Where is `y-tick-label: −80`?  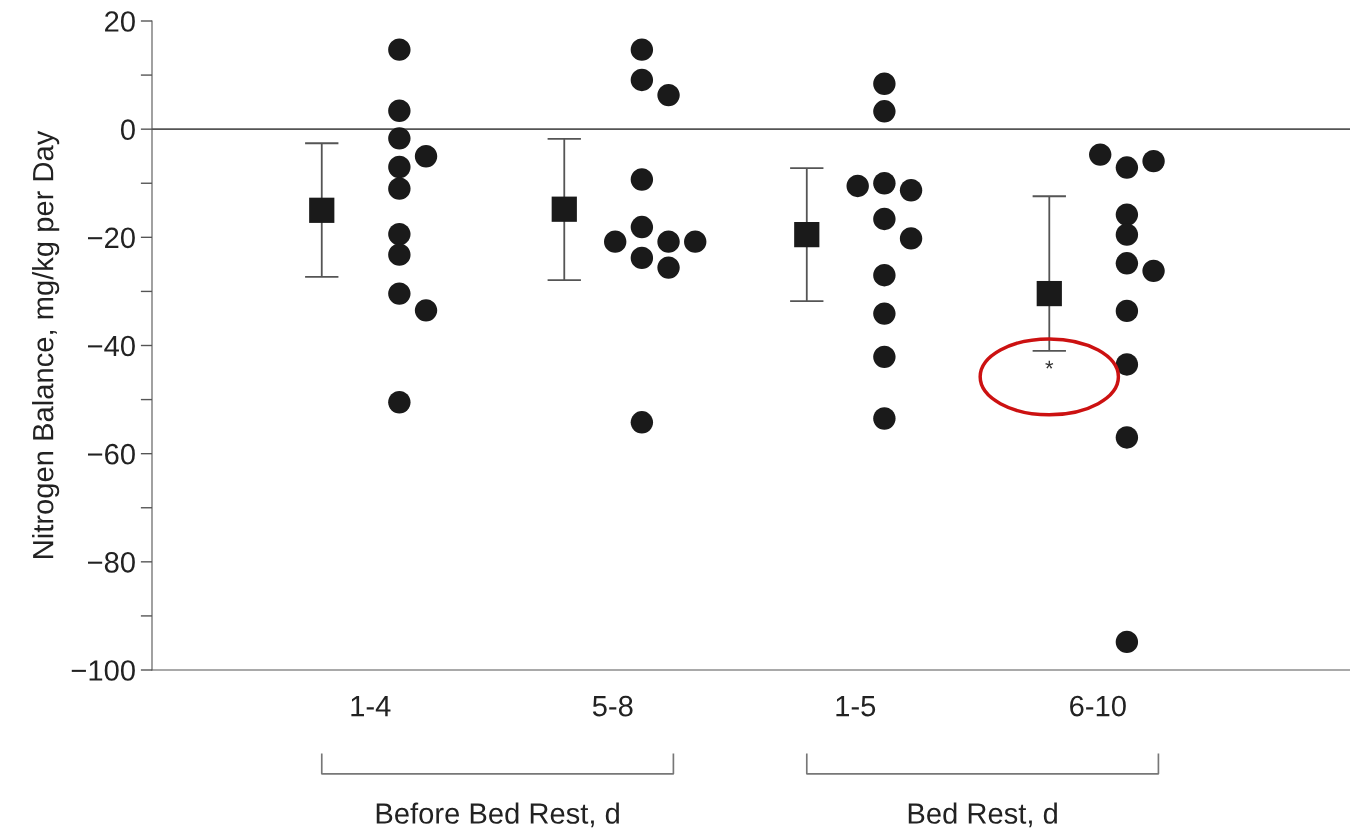 y-tick-label: −80 is located at coordinates (111, 562).